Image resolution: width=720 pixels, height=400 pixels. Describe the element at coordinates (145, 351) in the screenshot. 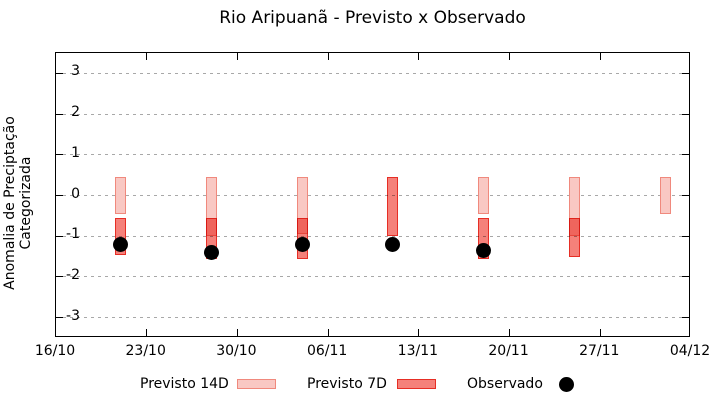

I see `x-tick-label: 23/10` at that location.